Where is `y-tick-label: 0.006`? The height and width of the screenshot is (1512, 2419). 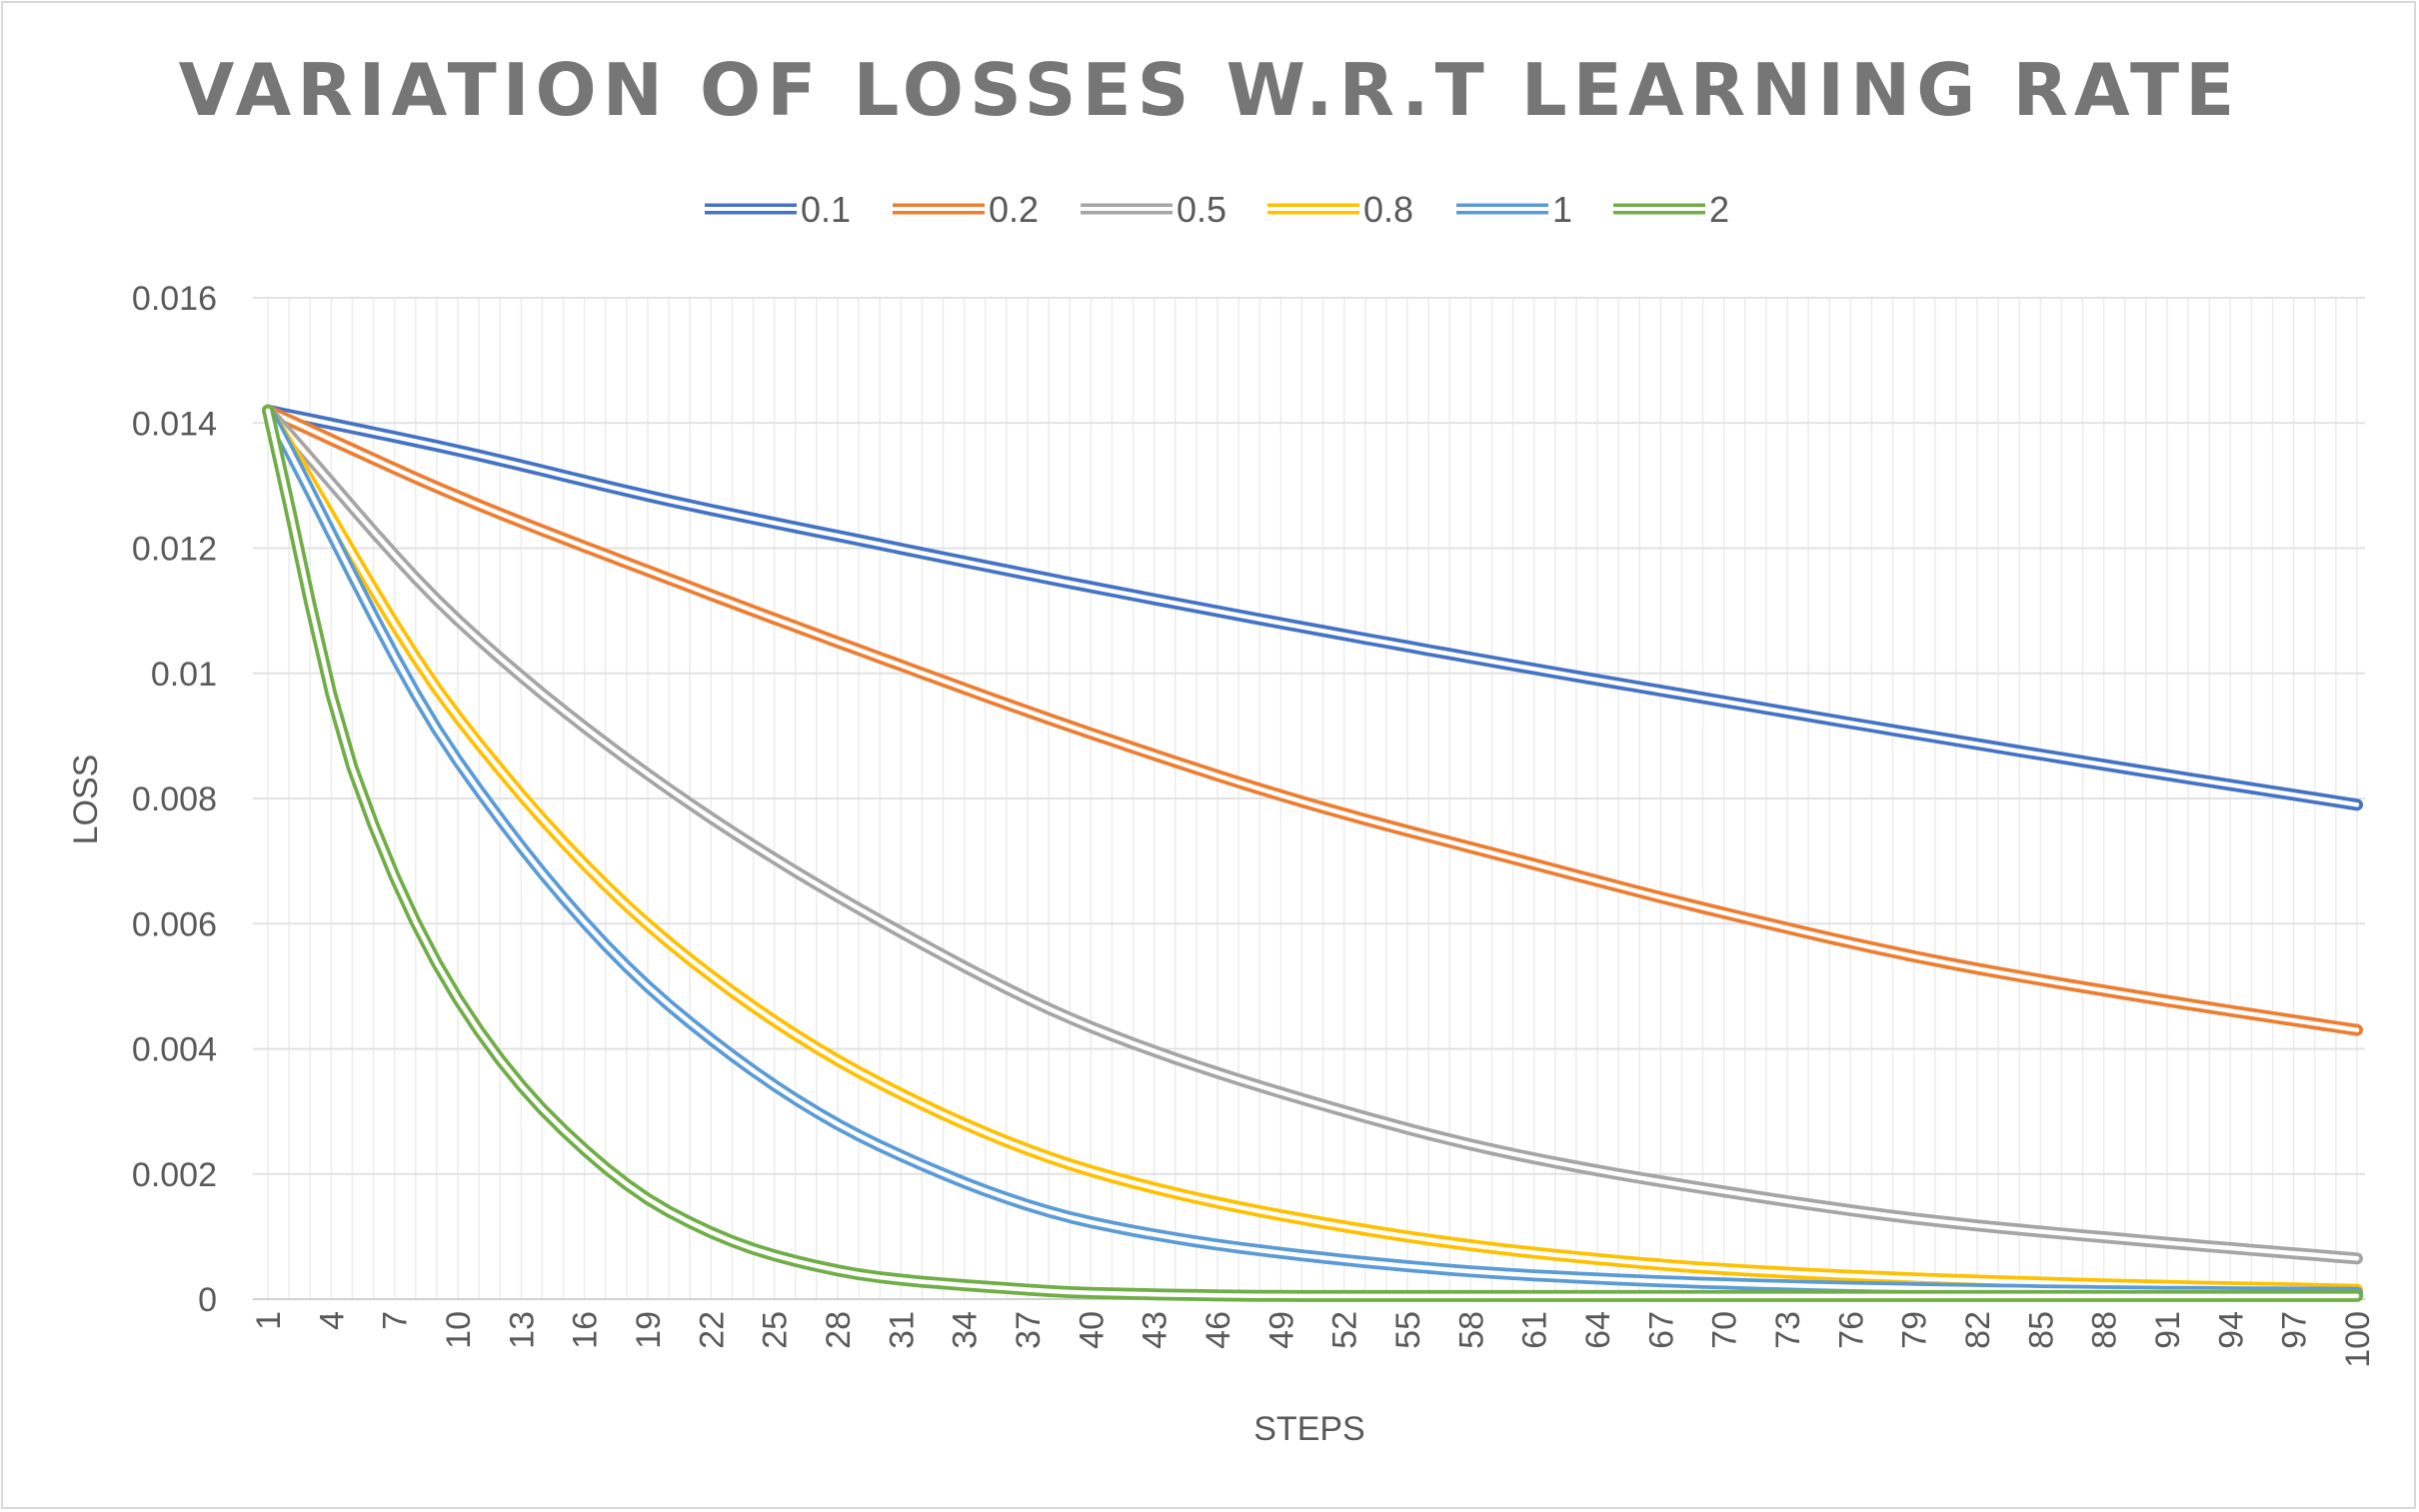
y-tick-label: 0.006 is located at coordinates (175, 924).